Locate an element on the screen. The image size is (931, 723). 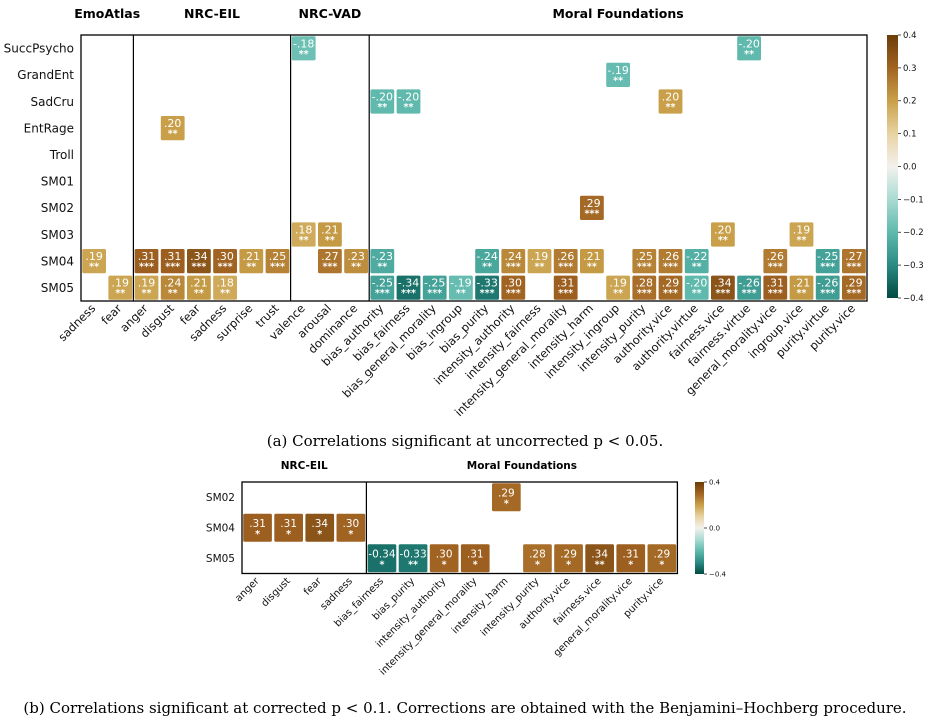
heatmap-cell: -.23** is located at coordinates (382, 261).